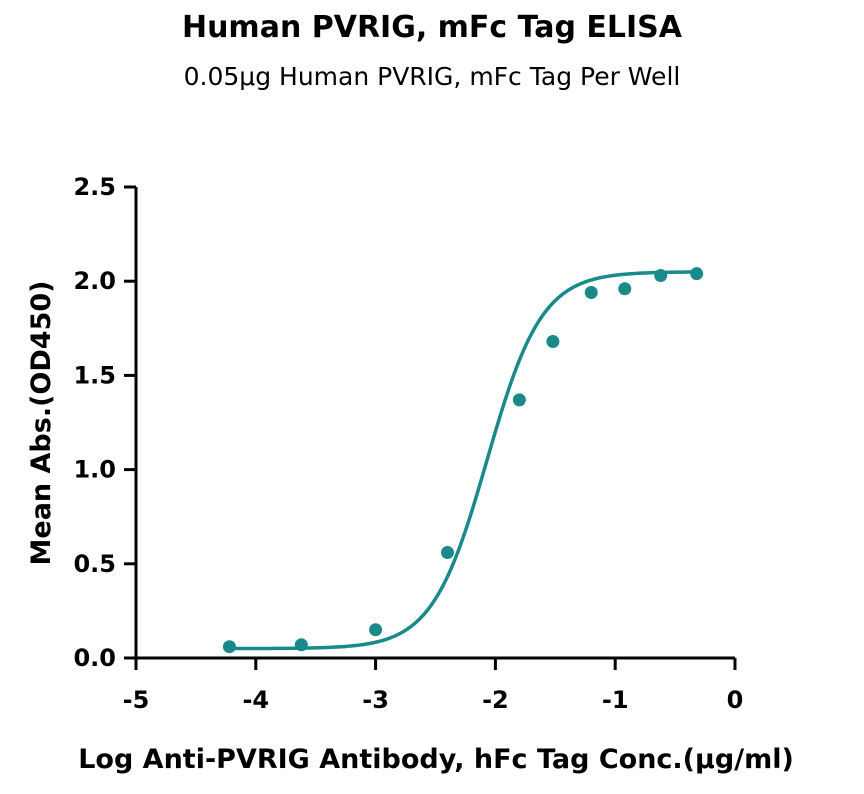 This screenshot has width=864, height=794. What do you see at coordinates (615, 700) in the screenshot?
I see `x-tick-label: -1` at bounding box center [615, 700].